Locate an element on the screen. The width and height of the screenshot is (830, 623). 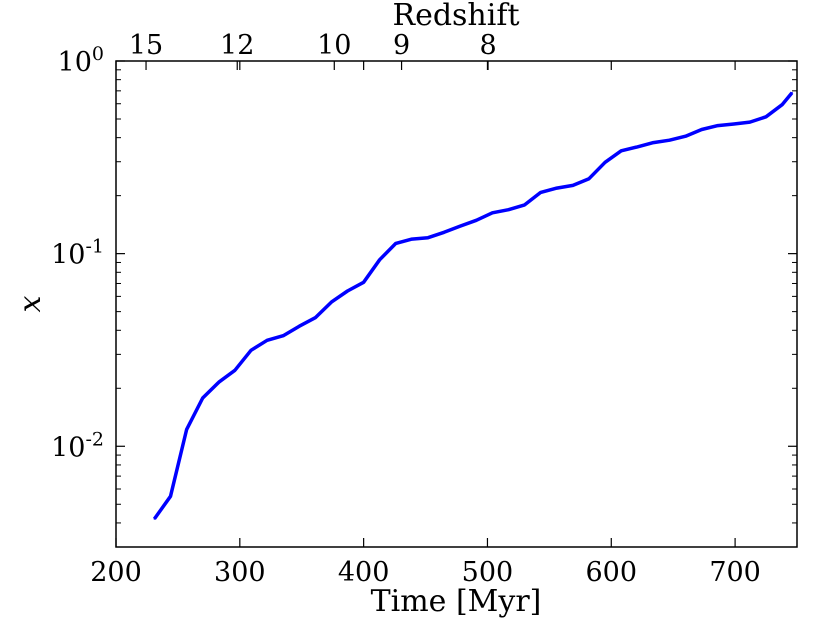
top-axis-title: Redshift is located at coordinates (455, 16).